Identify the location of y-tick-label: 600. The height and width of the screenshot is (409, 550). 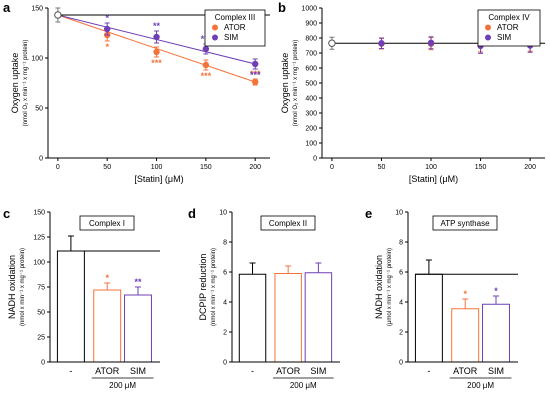
(311, 69).